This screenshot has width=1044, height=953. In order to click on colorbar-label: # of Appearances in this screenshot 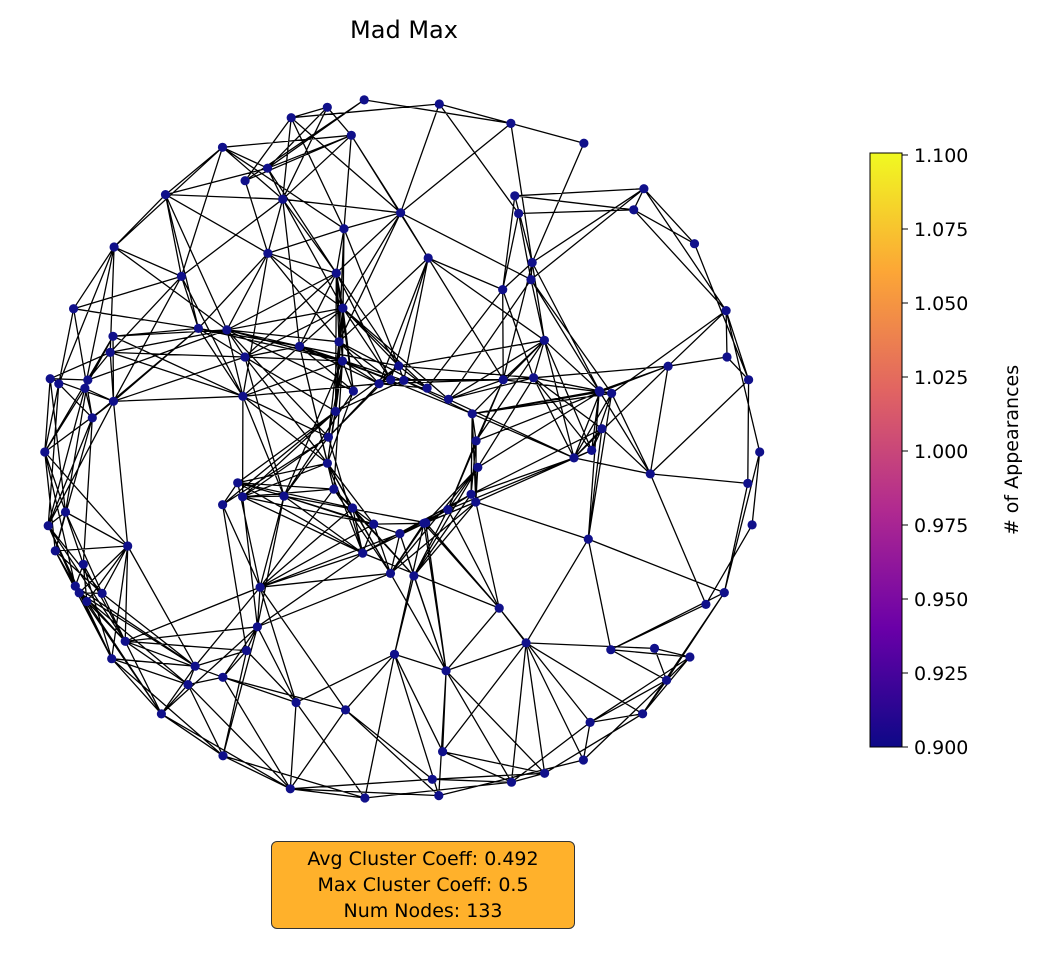, I will do `click(1012, 450)`.